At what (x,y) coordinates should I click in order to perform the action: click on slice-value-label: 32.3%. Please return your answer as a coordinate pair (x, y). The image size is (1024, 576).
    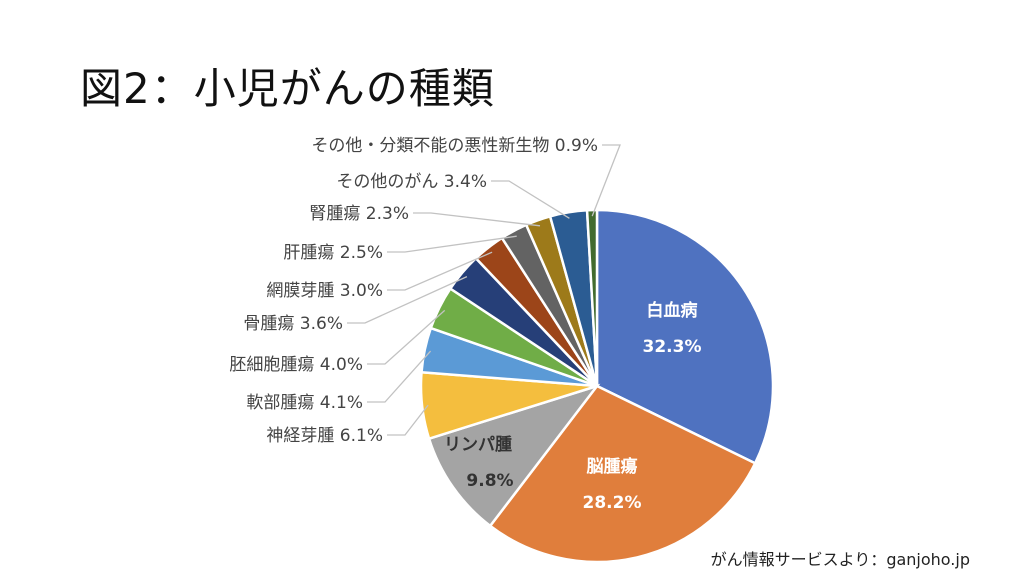
    Looking at the image, I should click on (672, 347).